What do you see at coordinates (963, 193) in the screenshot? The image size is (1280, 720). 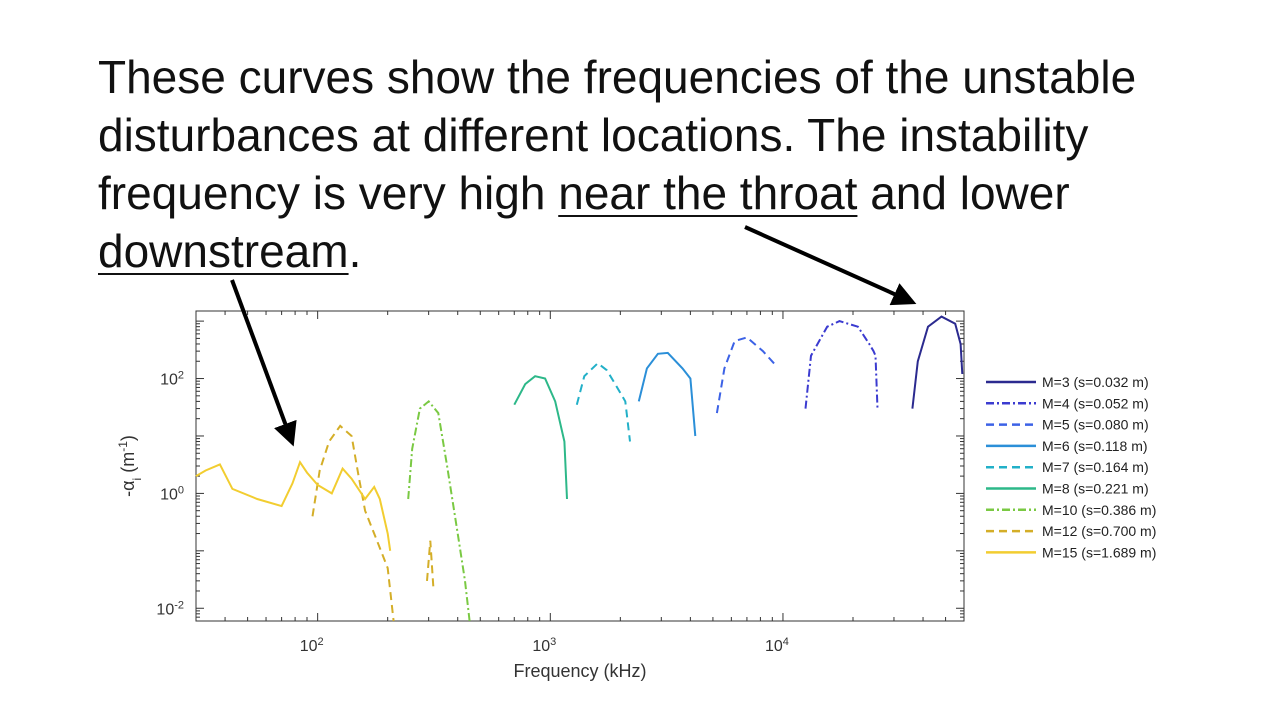 I see `text-part2: and lower` at bounding box center [963, 193].